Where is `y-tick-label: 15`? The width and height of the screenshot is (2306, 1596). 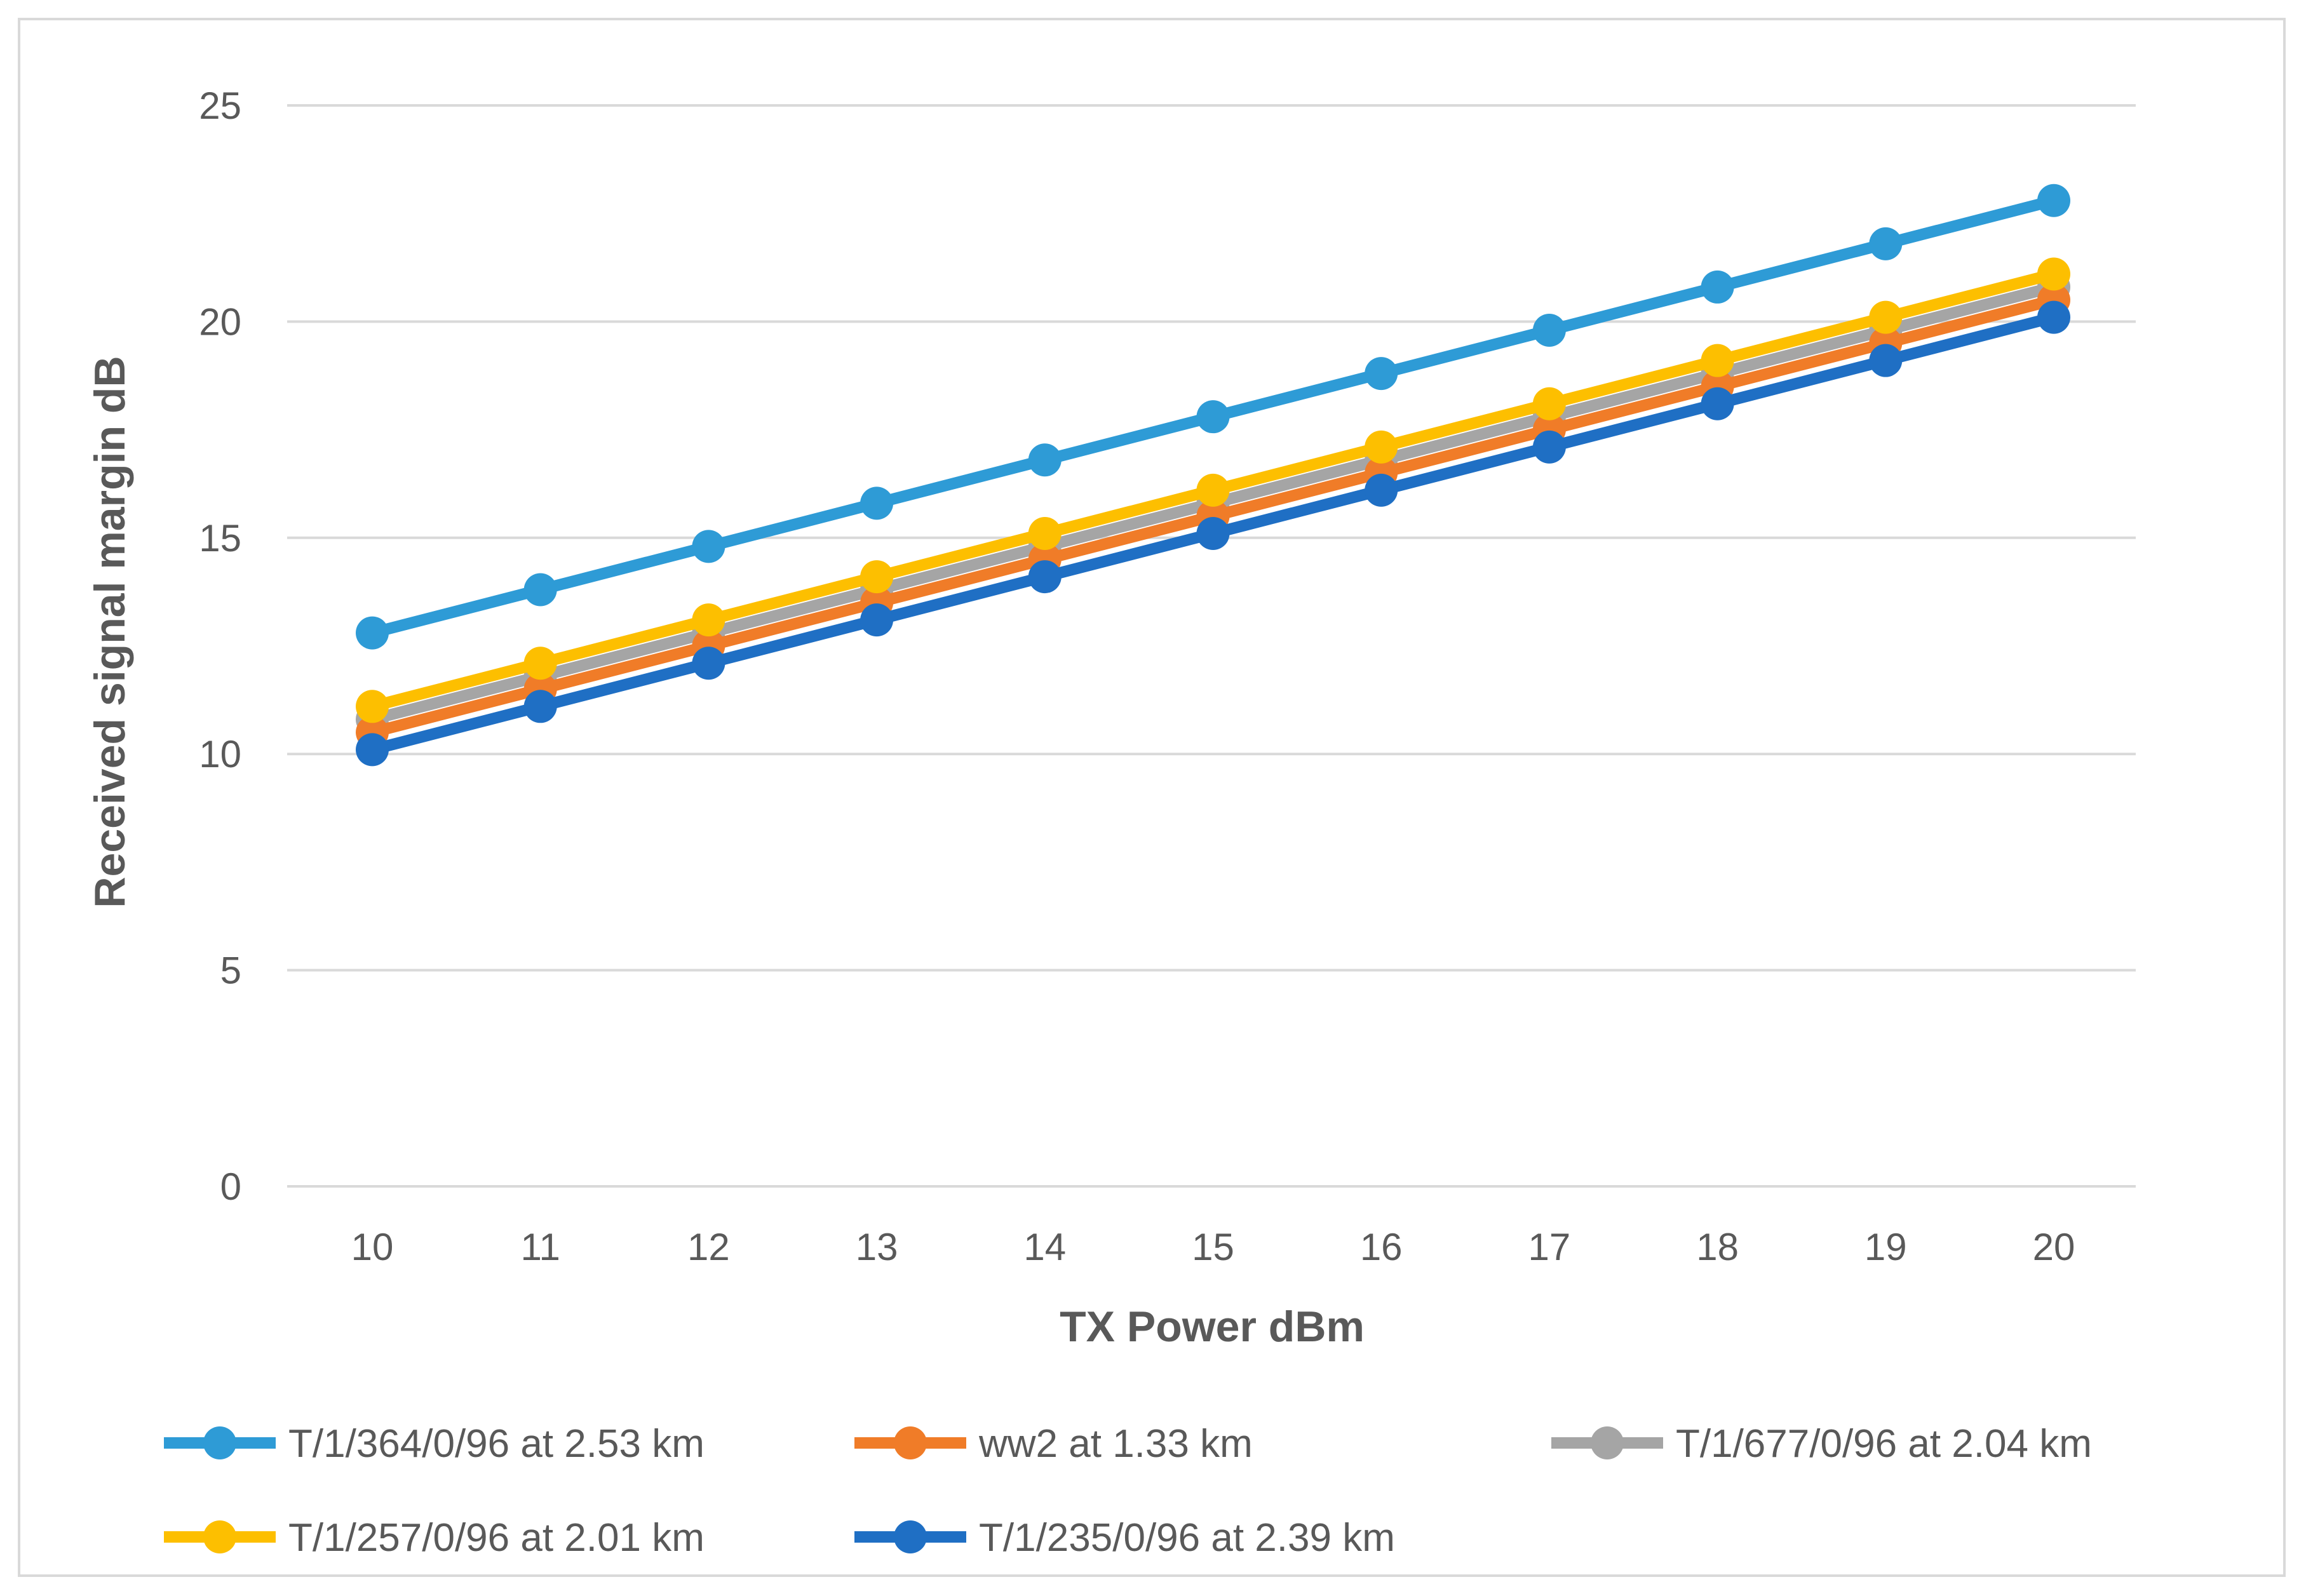 y-tick-label: 15 is located at coordinates (220, 538).